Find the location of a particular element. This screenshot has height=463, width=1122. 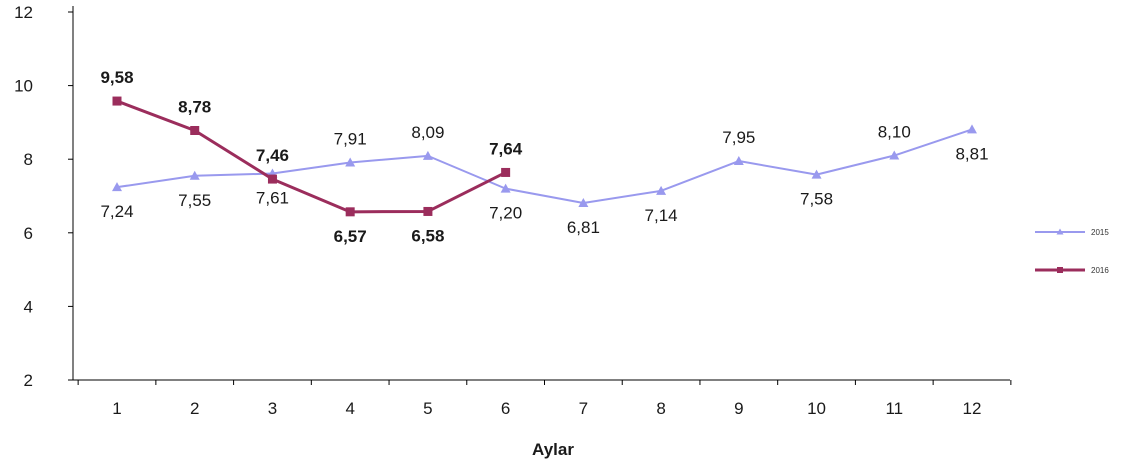

data-label: 6,58 is located at coordinates (427, 235).